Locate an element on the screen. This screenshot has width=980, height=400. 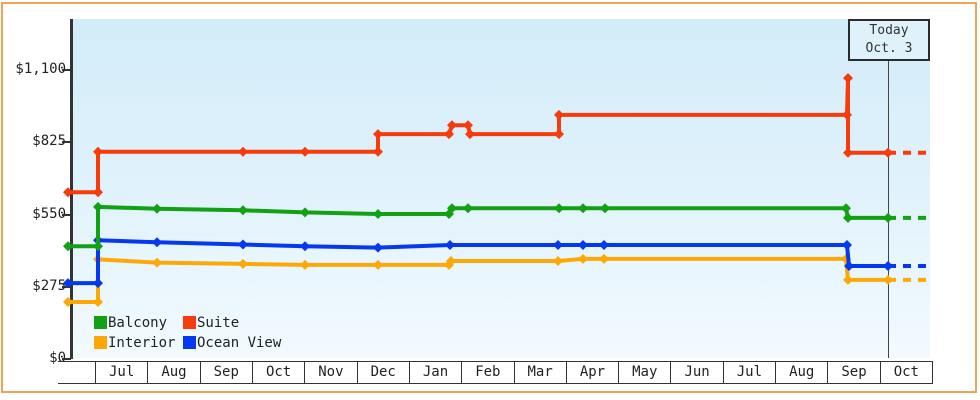
y-axis-tick-label: $550 is located at coordinates (49, 213).